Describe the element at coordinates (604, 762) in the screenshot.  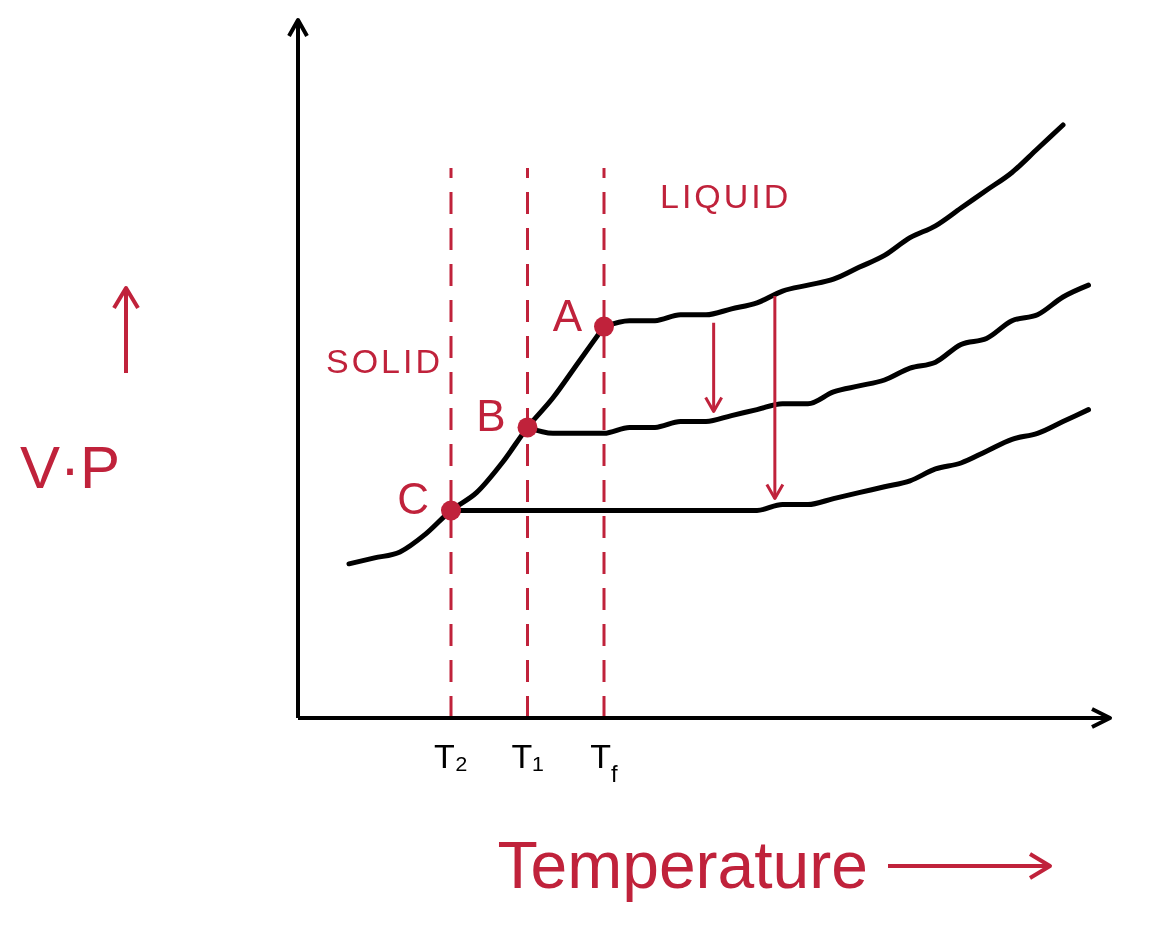
I see `x-tick-label: T$_{f}$` at that location.